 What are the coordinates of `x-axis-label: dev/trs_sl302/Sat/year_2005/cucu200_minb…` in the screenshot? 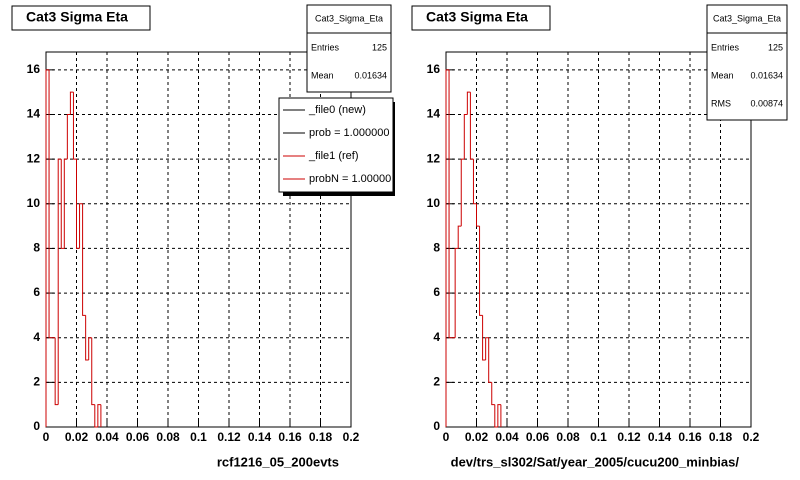 It's located at (595, 461).